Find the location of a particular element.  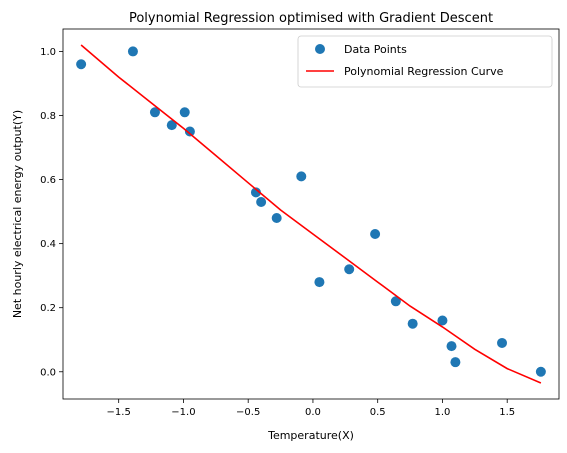

x-tick-label: −0.5 is located at coordinates (248, 412).